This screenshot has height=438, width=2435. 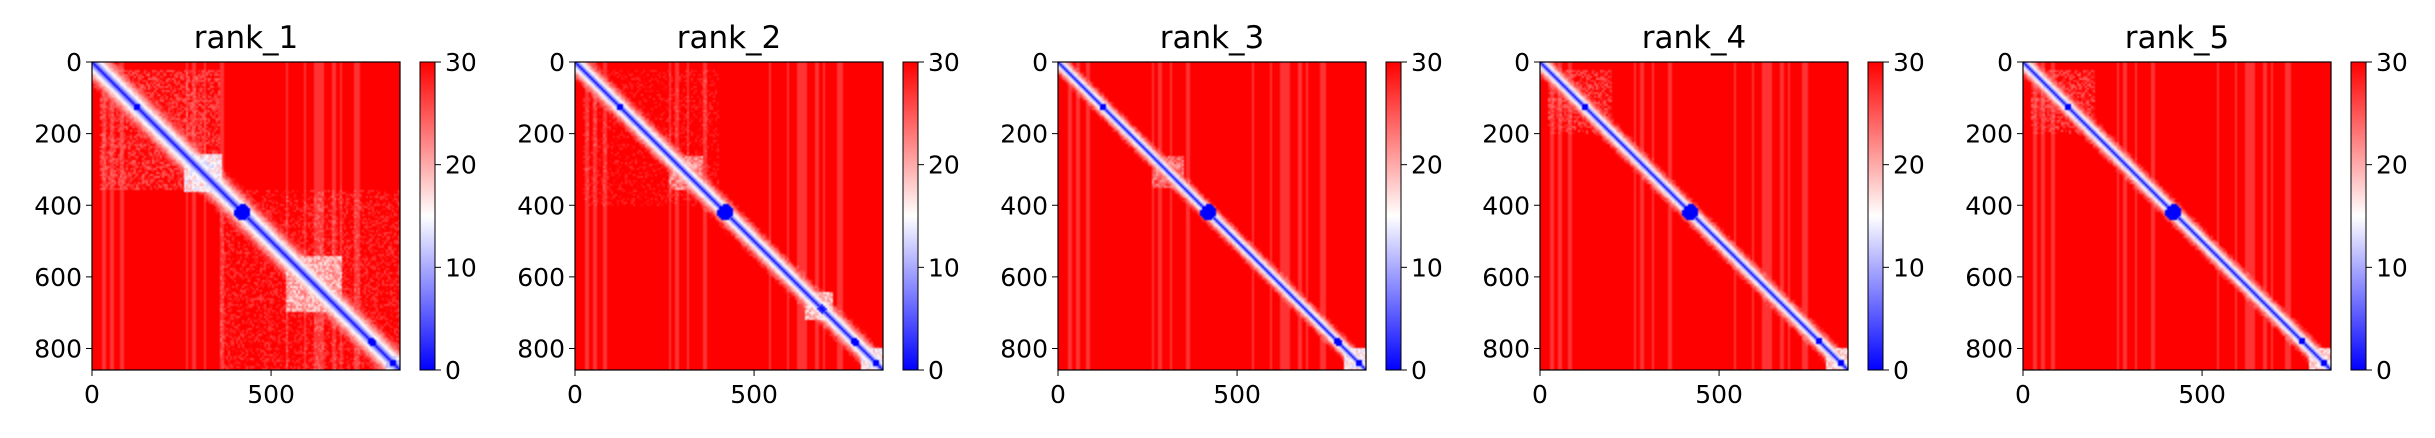 What do you see at coordinates (729, 38) in the screenshot?
I see `panel-title: rank_2` at bounding box center [729, 38].